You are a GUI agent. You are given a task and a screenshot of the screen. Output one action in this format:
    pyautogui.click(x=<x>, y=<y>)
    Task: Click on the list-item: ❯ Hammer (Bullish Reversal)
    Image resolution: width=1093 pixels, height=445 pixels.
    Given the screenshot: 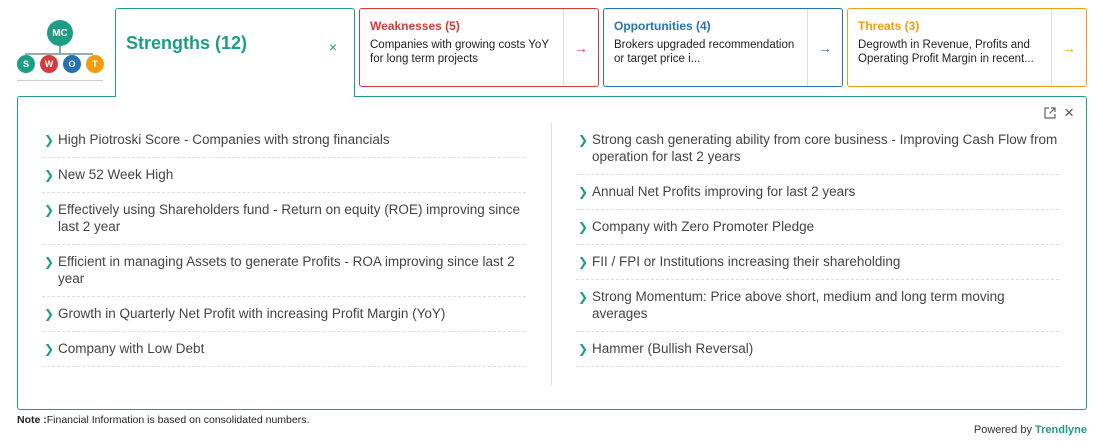 What is the action you would take?
    pyautogui.click(x=817, y=349)
    